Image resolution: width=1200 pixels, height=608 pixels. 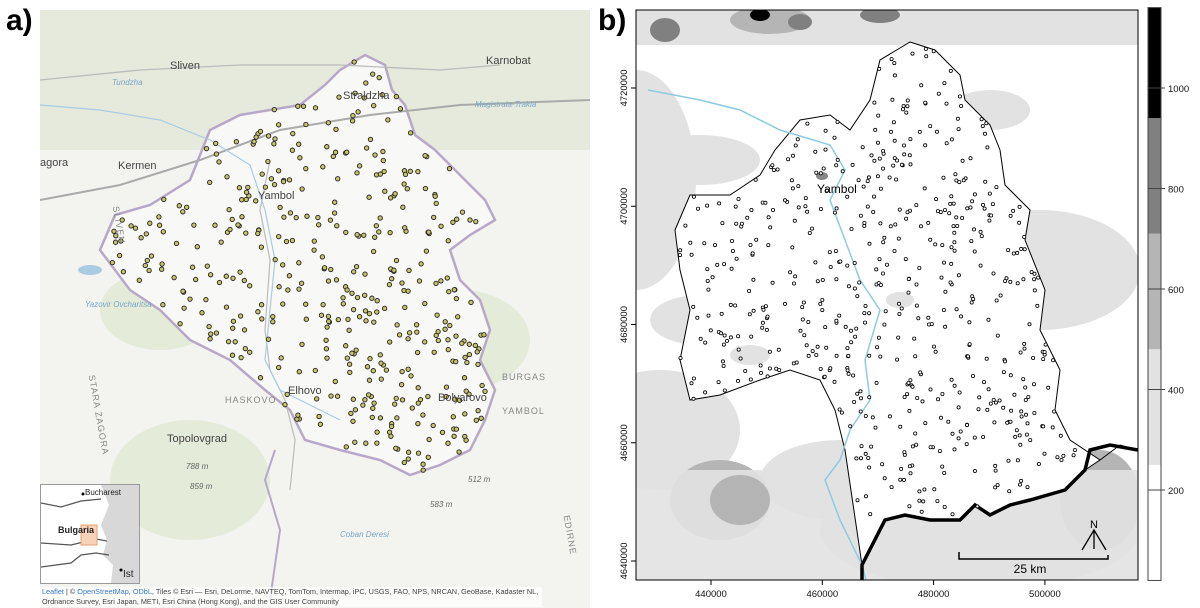 What do you see at coordinates (75, 560) in the screenshot?
I see `inset-border-line` at bounding box center [75, 560].